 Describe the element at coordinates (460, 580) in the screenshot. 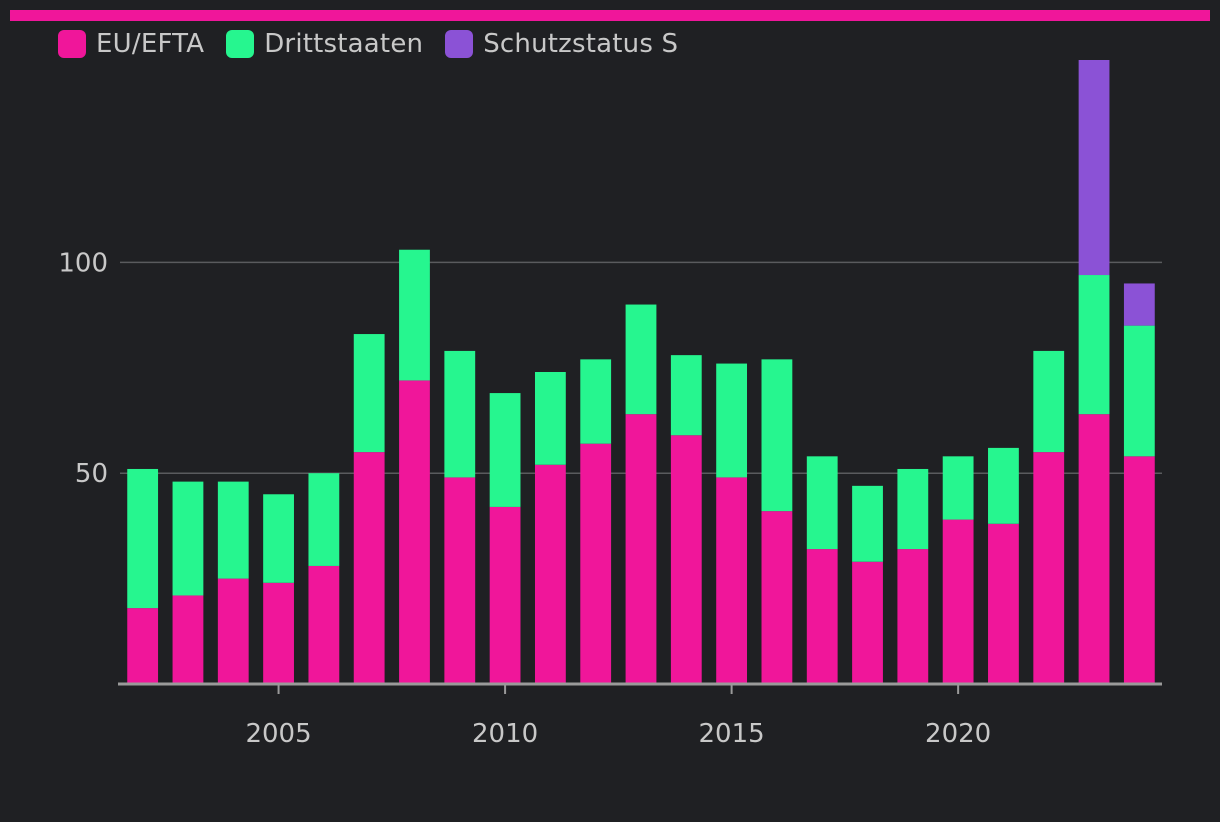

I see `bar-eu-efta-2009` at that location.